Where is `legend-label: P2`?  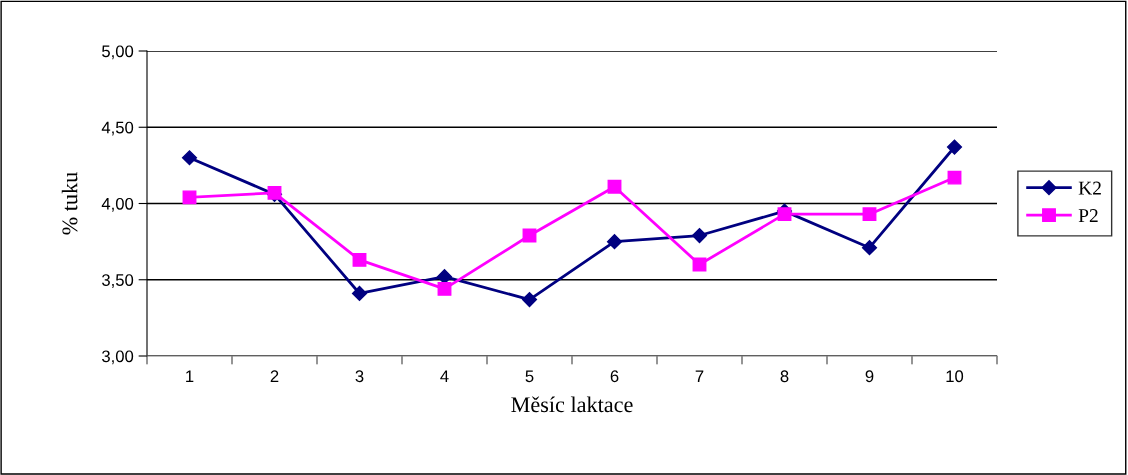
legend-label: P2 is located at coordinates (1088, 215).